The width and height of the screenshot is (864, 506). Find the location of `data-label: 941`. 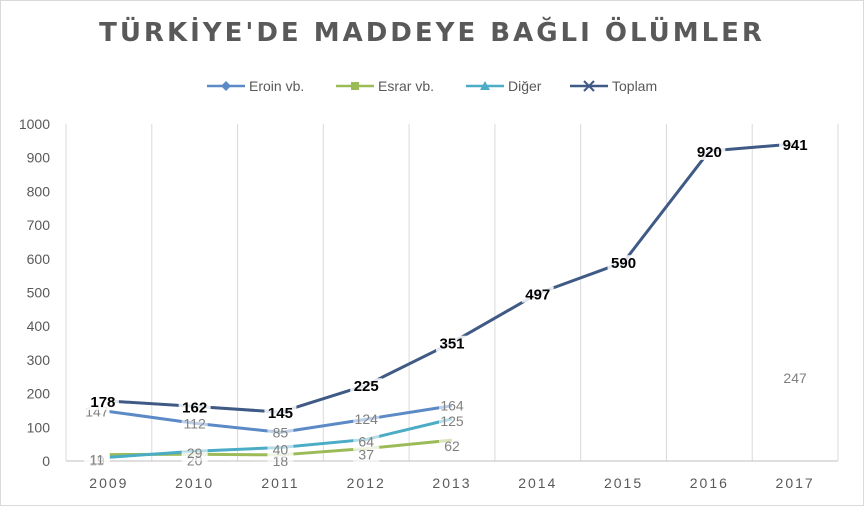

data-label: 941 is located at coordinates (795, 145).